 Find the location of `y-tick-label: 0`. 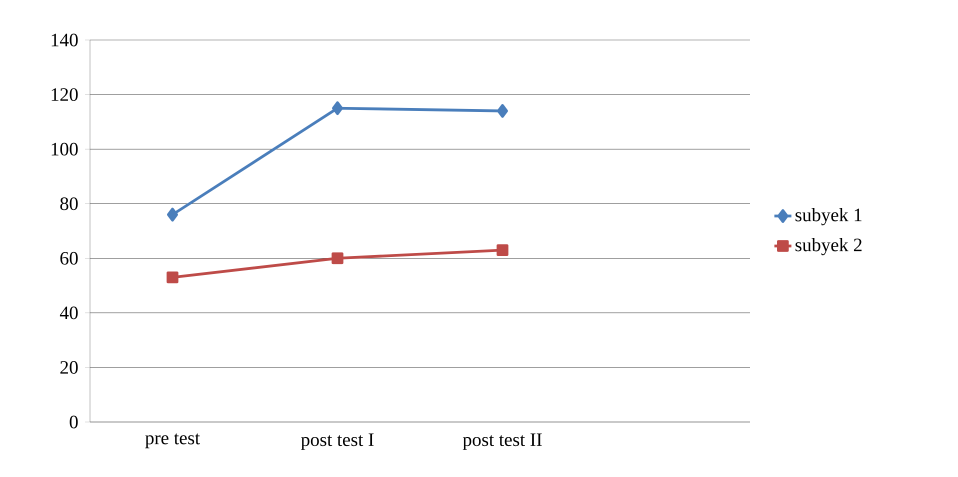

y-tick-label: 0 is located at coordinates (74, 422).